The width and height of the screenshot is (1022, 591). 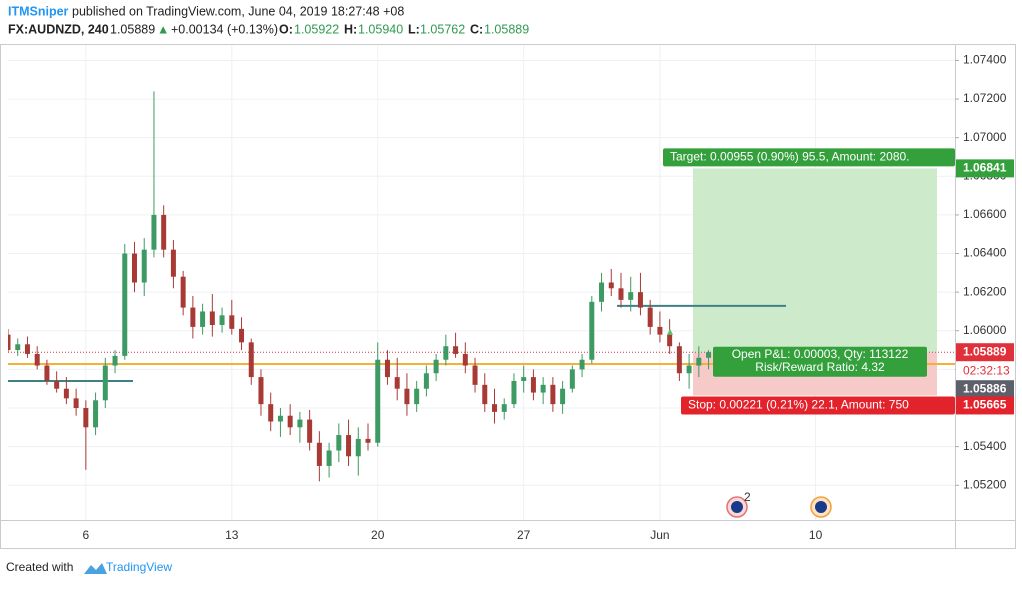 I want to click on o-value: 1.05922, so click(x=316, y=29).